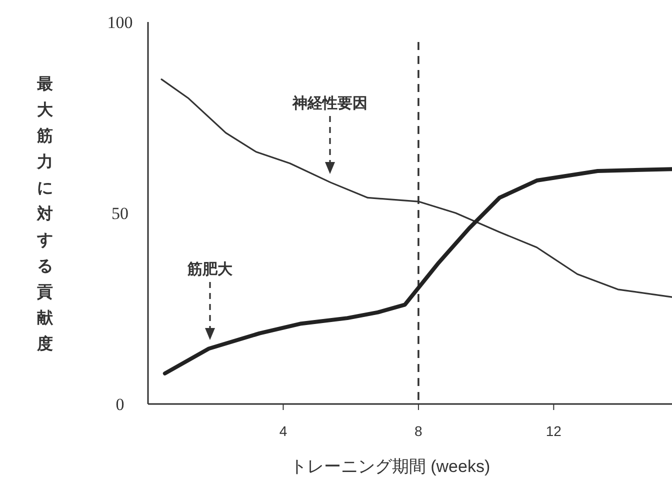 Image resolution: width=672 pixels, height=482 pixels. Describe the element at coordinates (45, 214) in the screenshot. I see `text: 最大筋力に対する貢献度` at that location.